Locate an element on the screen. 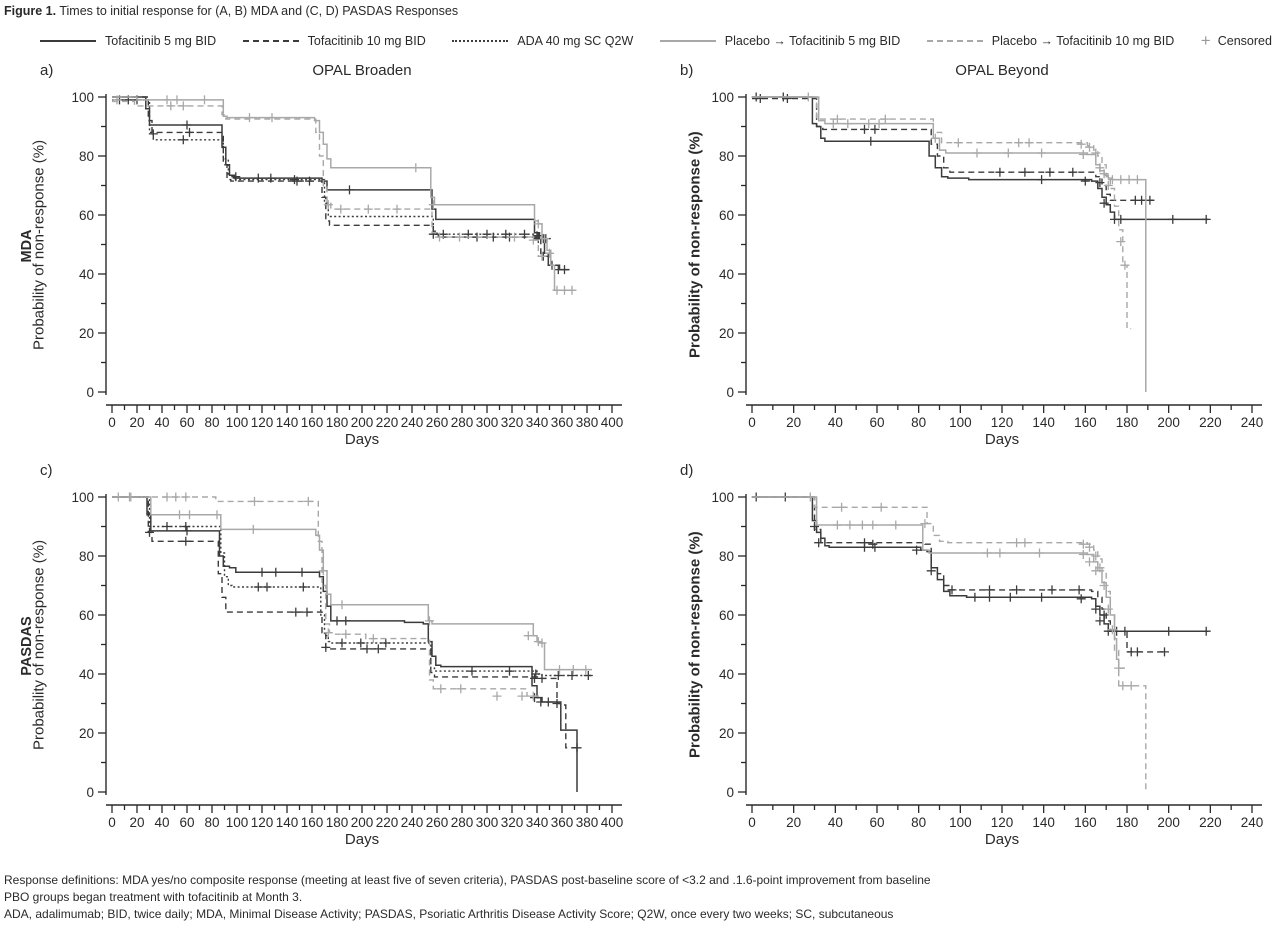 The image size is (1280, 929). legend-item: Placebo → Tofacitinib 10 mg BID is located at coordinates (1050, 41).